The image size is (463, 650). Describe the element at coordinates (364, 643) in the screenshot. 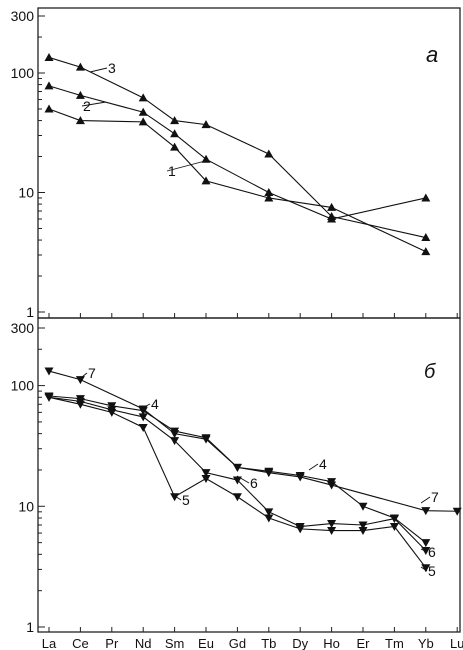

I see `x-tick-label: Er` at that location.